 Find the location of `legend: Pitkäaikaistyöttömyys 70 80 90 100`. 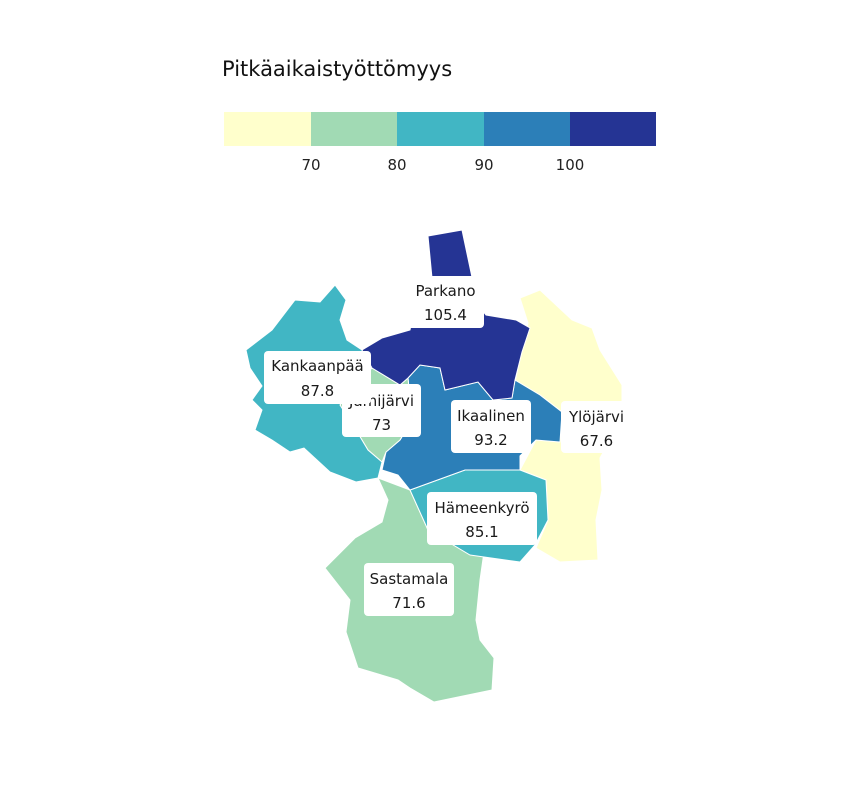

legend: Pitkäaikaistyöttömyys 70 80 90 100 is located at coordinates (439, 115).